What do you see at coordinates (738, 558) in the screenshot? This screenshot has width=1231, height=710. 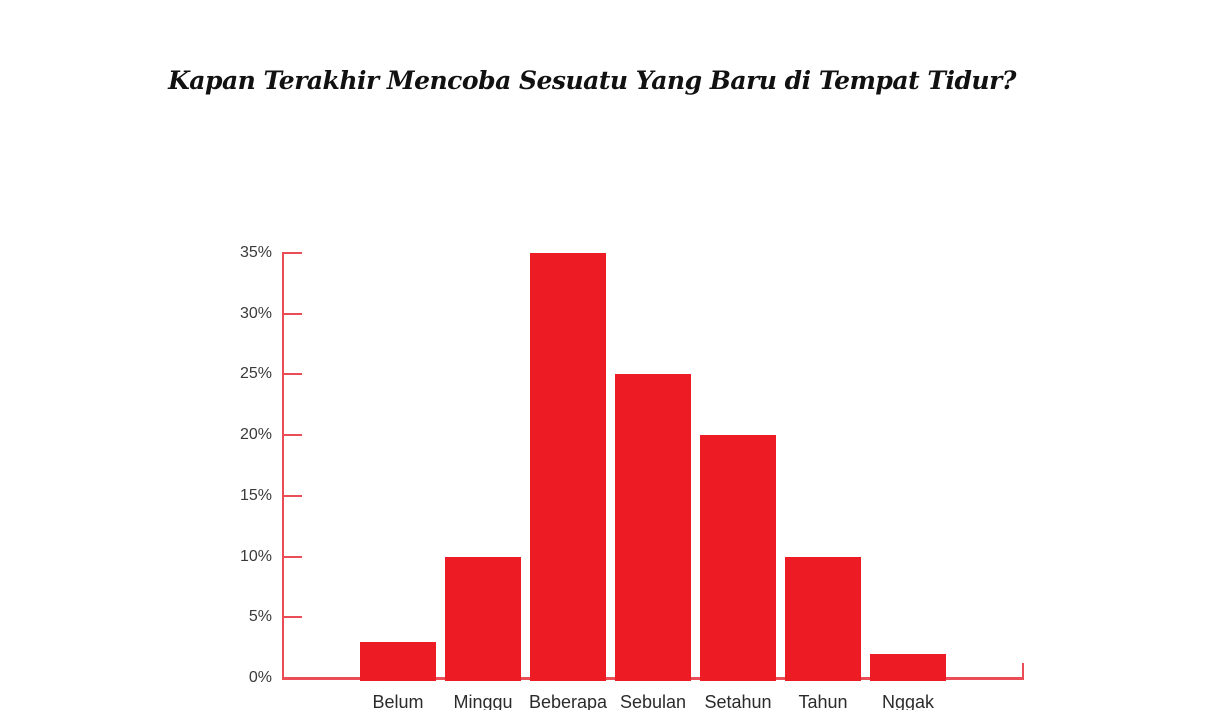 I see `bar-setahun` at bounding box center [738, 558].